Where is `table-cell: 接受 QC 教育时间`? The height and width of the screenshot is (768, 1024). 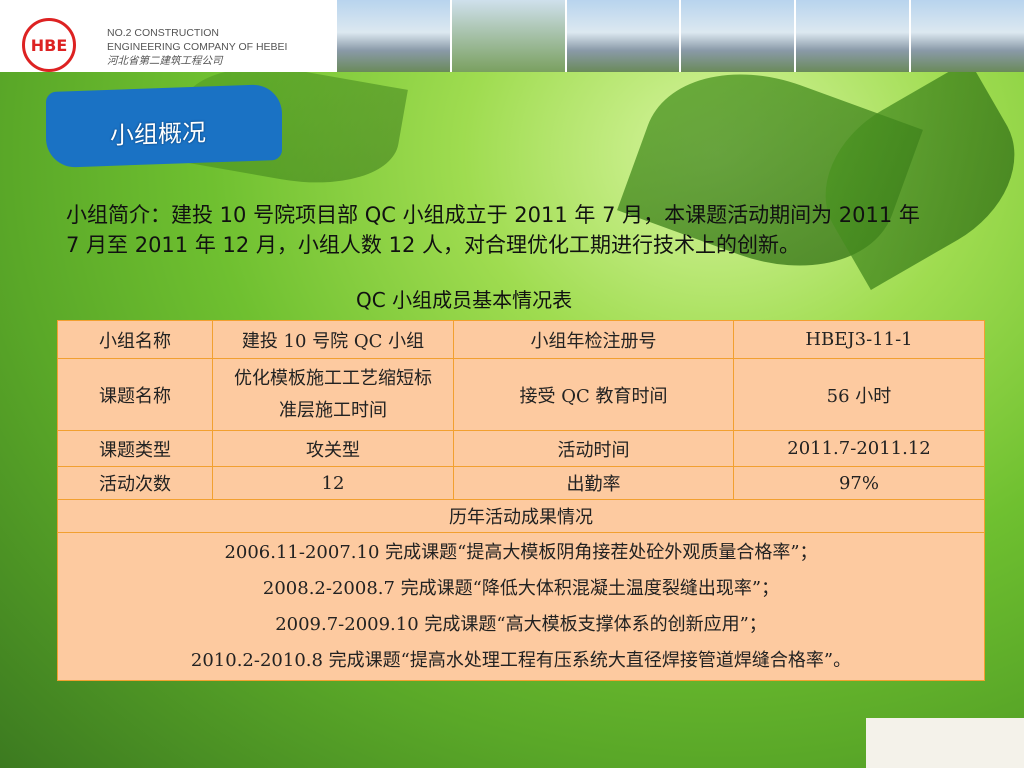 table-cell: 接受 QC 教育时间 is located at coordinates (593, 394).